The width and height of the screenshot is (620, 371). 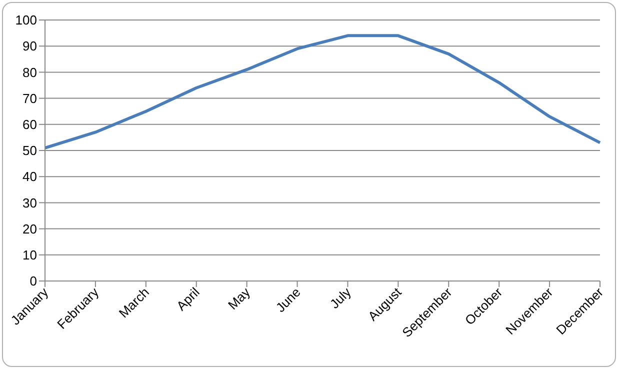 What do you see at coordinates (239, 298) in the screenshot?
I see `x-tick-label: May` at bounding box center [239, 298].